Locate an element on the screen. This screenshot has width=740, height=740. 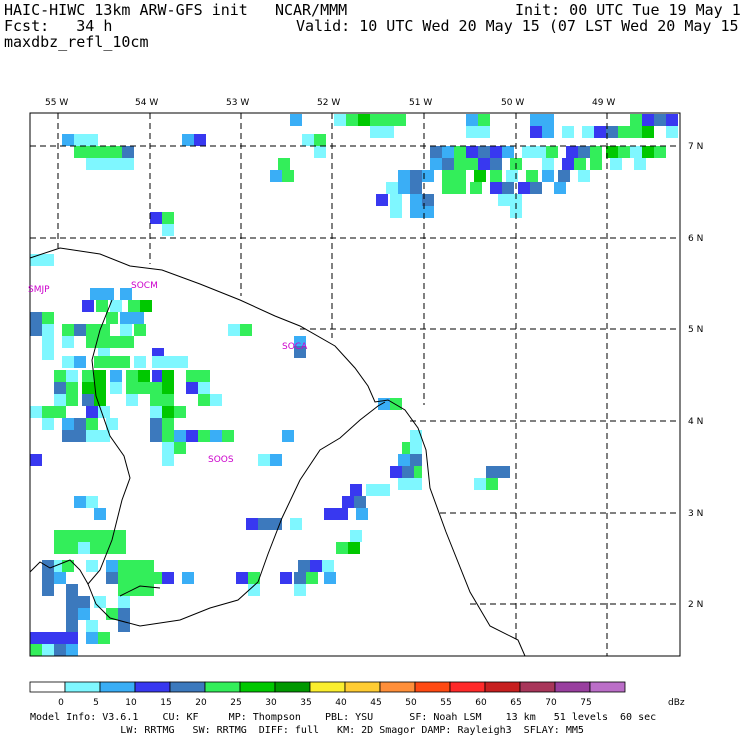
station-smjp: SMJP is located at coordinates (39, 290).